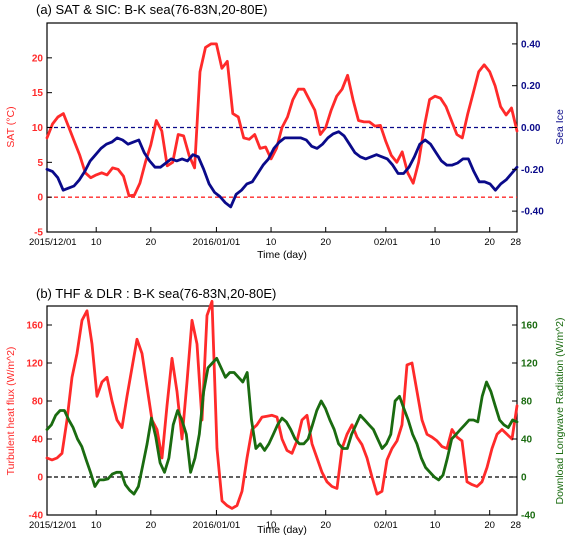  I want to click on panel-b-right-tick-label-4: 120, so click(529, 364).